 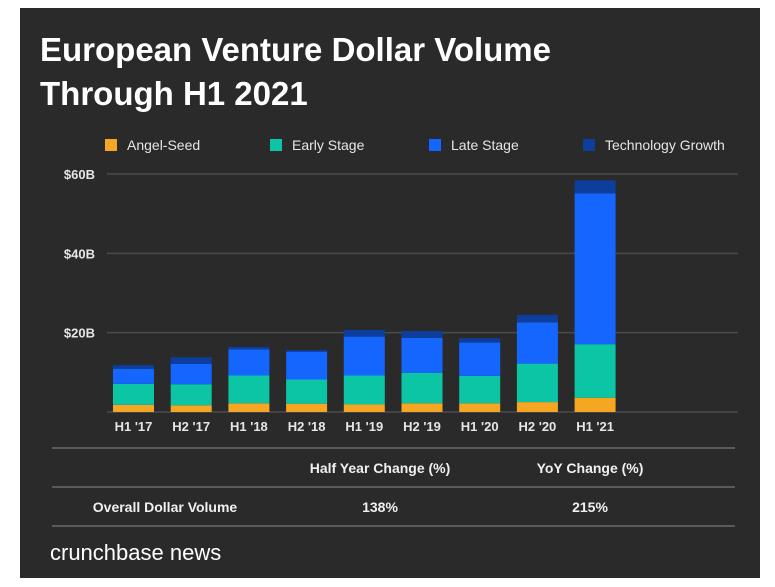 What do you see at coordinates (249, 426) in the screenshot?
I see `x-tick-label: H1 '18` at bounding box center [249, 426].